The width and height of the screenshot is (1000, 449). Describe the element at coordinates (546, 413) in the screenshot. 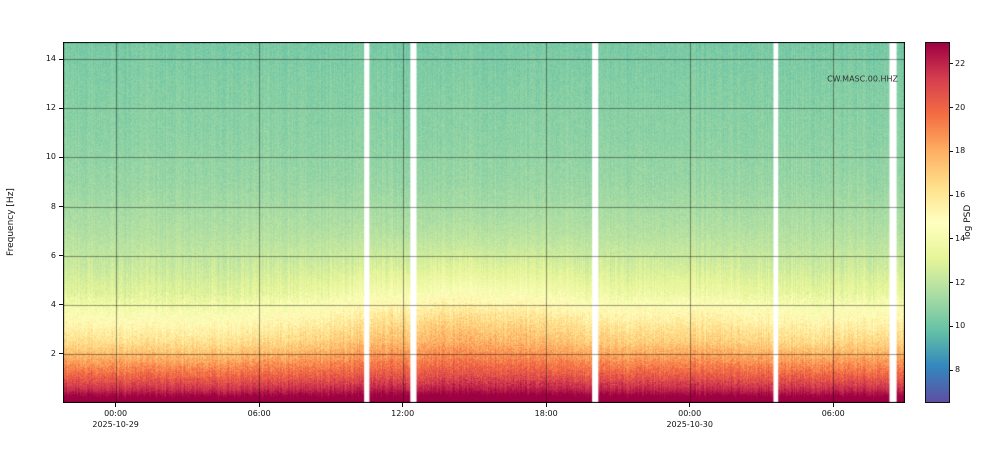

I see `x-tick-label: 18:00` at that location.